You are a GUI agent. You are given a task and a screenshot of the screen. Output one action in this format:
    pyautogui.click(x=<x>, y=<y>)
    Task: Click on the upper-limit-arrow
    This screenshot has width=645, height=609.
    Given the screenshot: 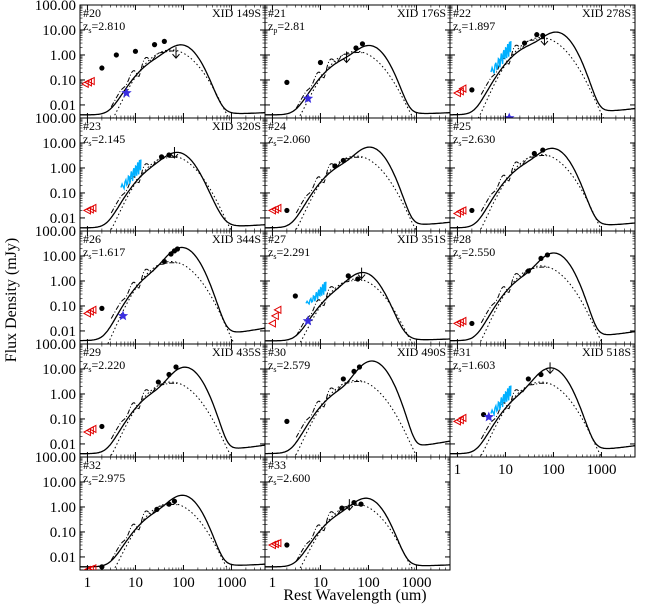 What is the action you would take?
    pyautogui.click(x=346, y=57)
    